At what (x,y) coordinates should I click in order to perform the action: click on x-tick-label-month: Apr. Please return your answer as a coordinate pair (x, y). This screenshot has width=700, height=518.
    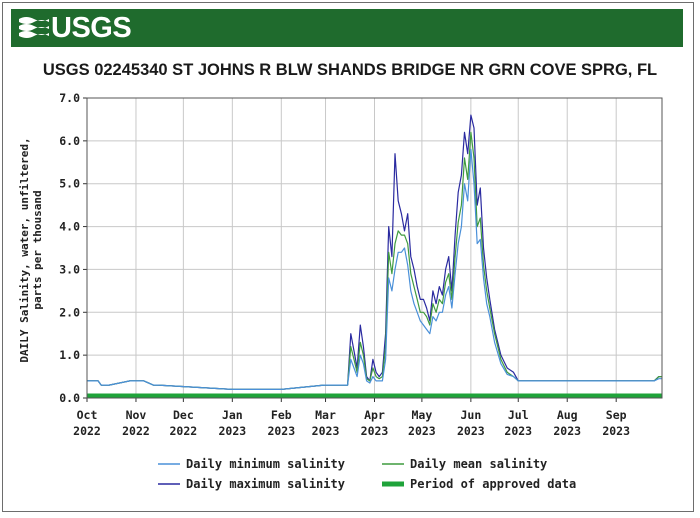
    Looking at the image, I should click on (374, 415).